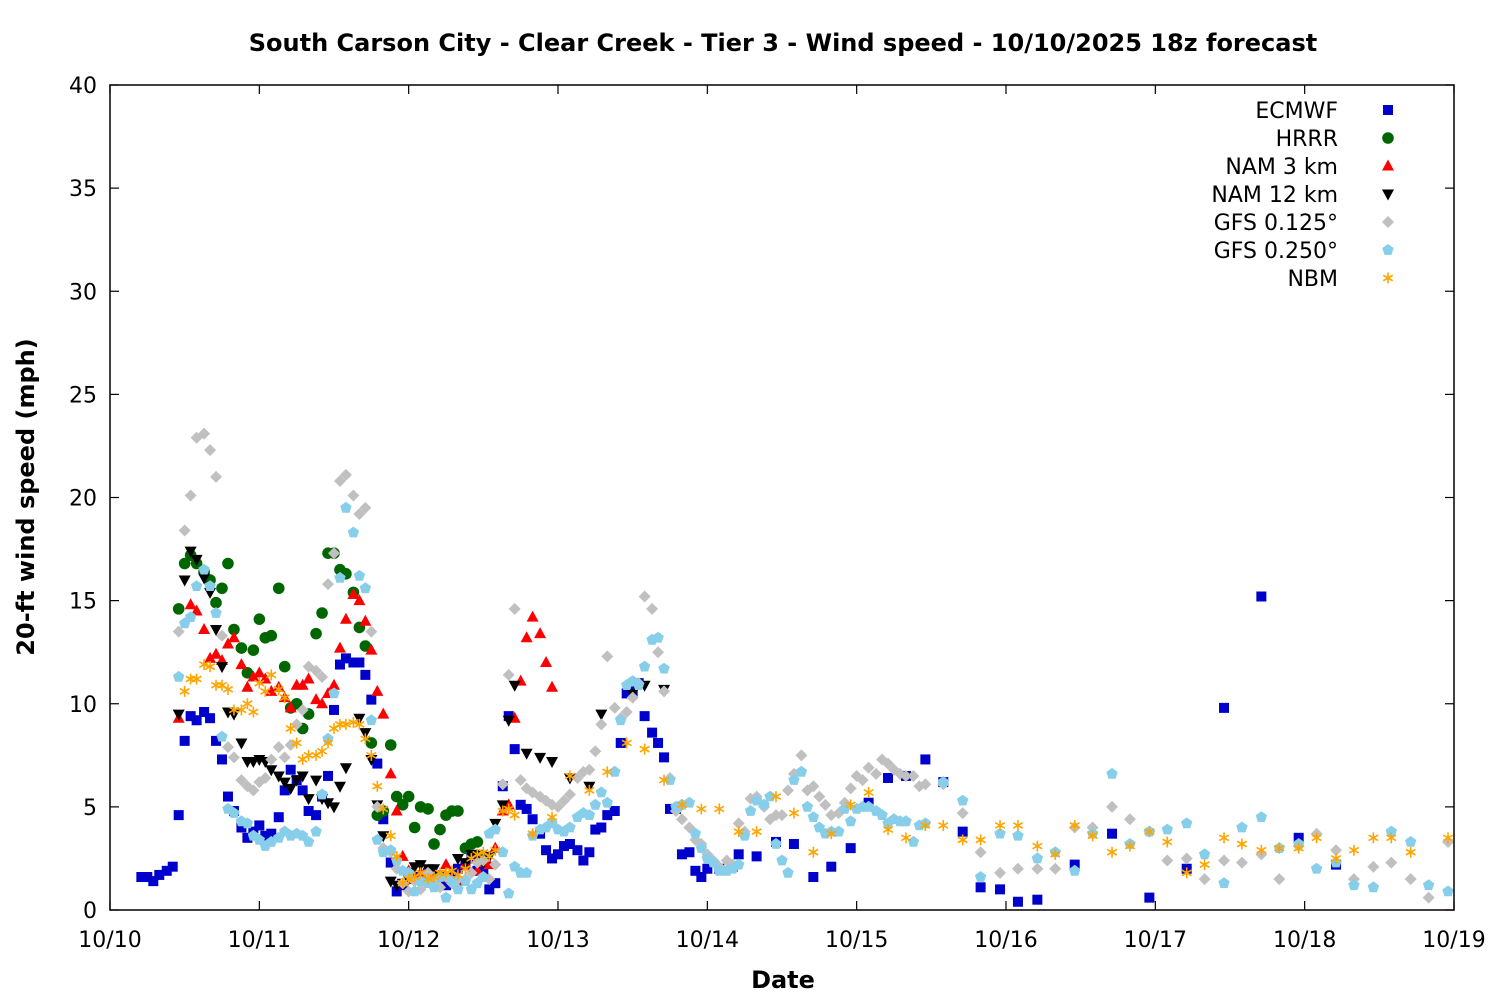  I want to click on legend-label: NAM 3 km, so click(1281, 167).